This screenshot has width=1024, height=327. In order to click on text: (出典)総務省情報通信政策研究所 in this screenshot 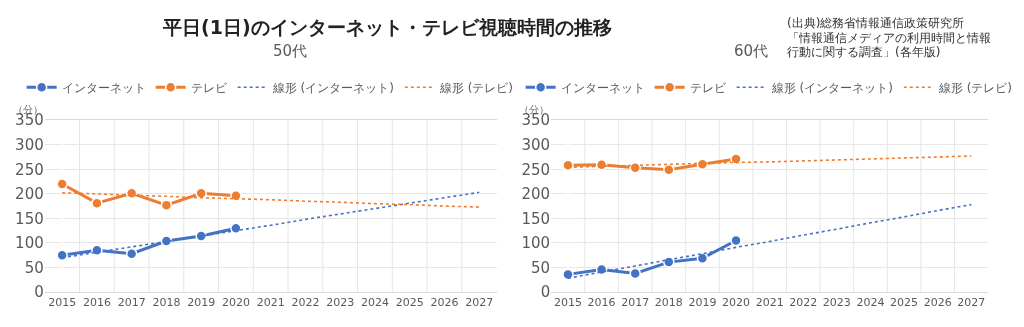, I will do `click(876, 23)`.